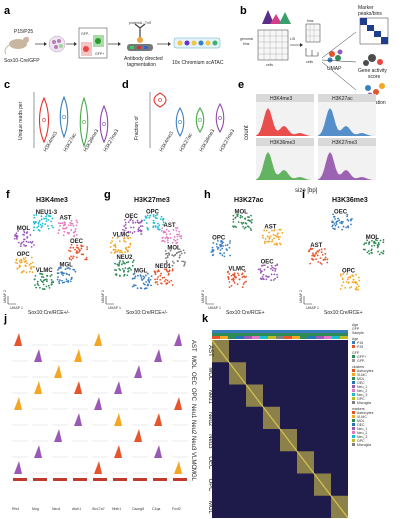  What do you see at coordinates (347, 142) in the screenshot?
I see `facet-strip` at bounding box center [347, 142].